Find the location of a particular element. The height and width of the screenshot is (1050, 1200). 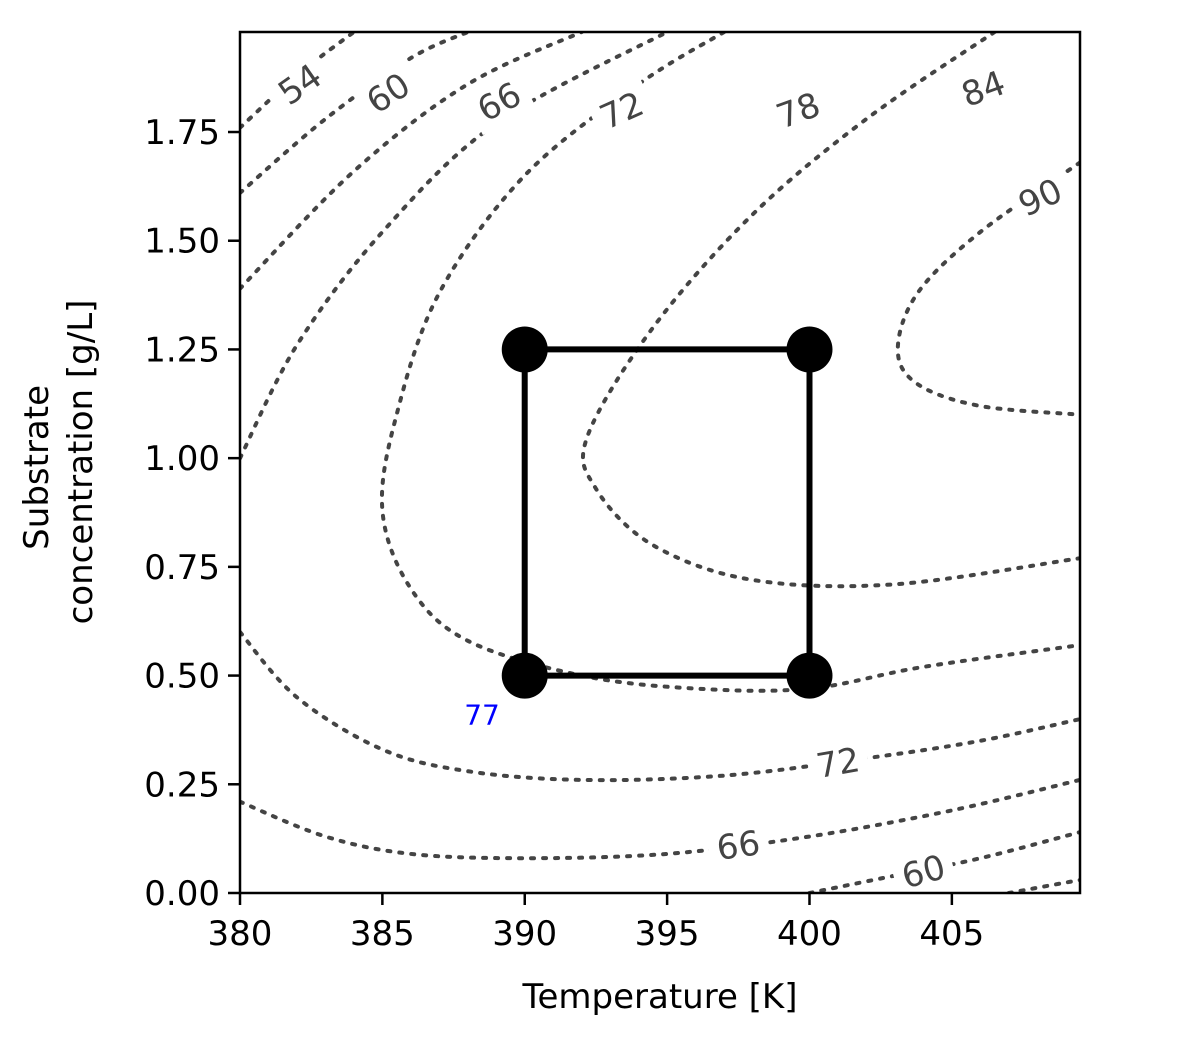

y-axis-label-line-1: Substrate is located at coordinates (37, 467).